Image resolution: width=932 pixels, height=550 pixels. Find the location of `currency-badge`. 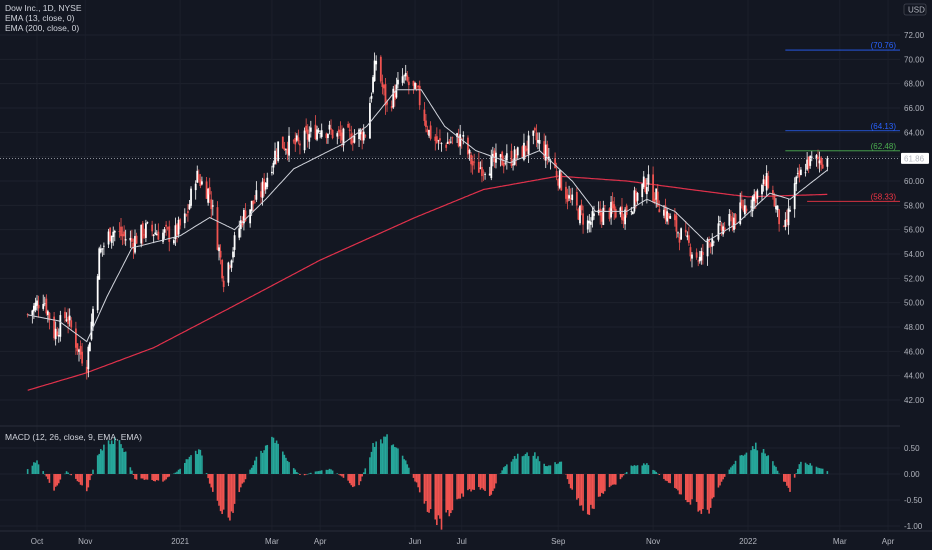

currency-badge is located at coordinates (915, 9).